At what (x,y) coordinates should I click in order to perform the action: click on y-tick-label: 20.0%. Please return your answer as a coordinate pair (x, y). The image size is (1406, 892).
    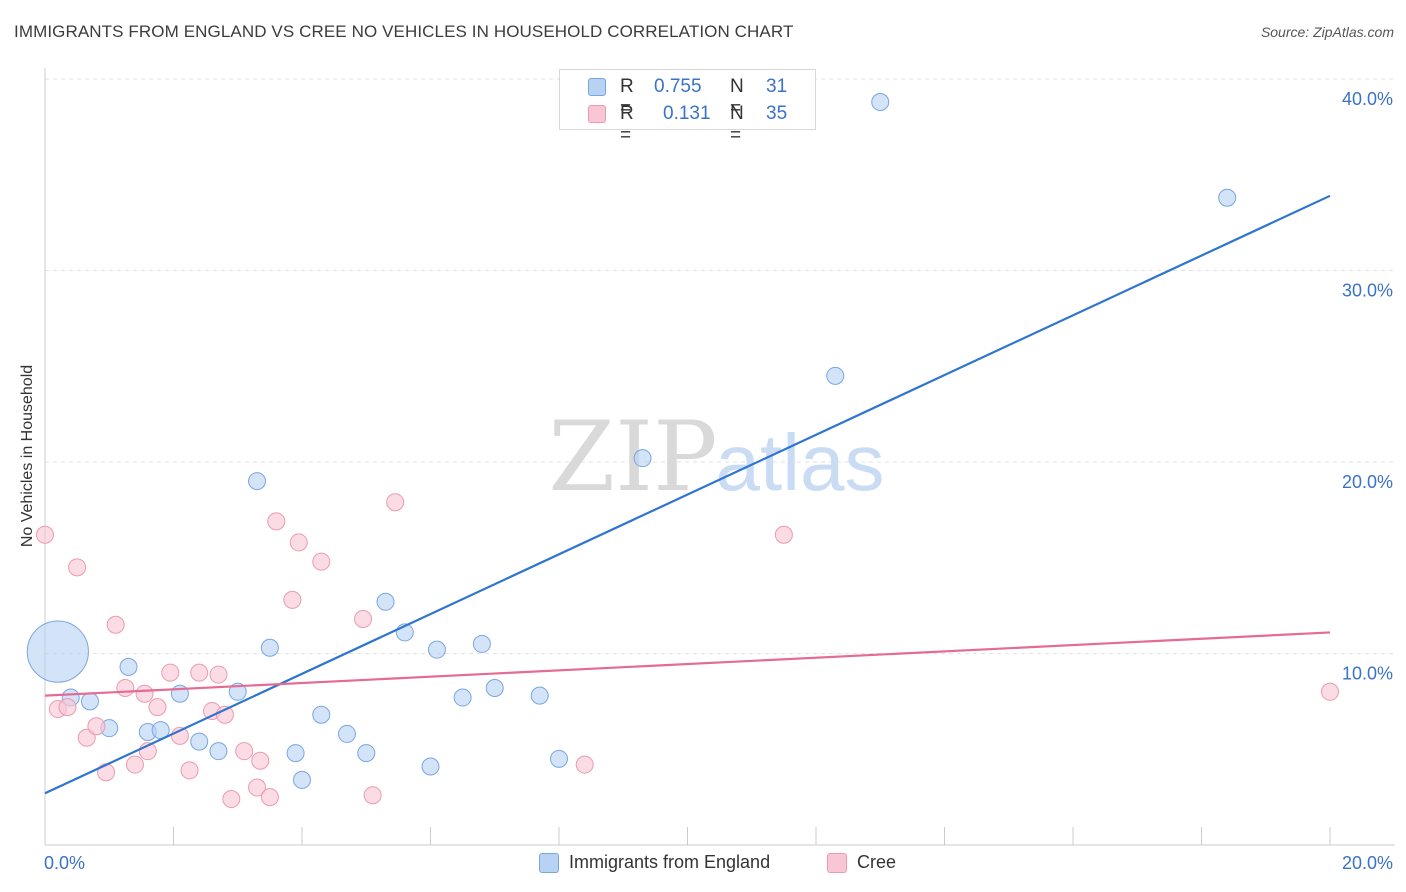
    Looking at the image, I should click on (1367, 482).